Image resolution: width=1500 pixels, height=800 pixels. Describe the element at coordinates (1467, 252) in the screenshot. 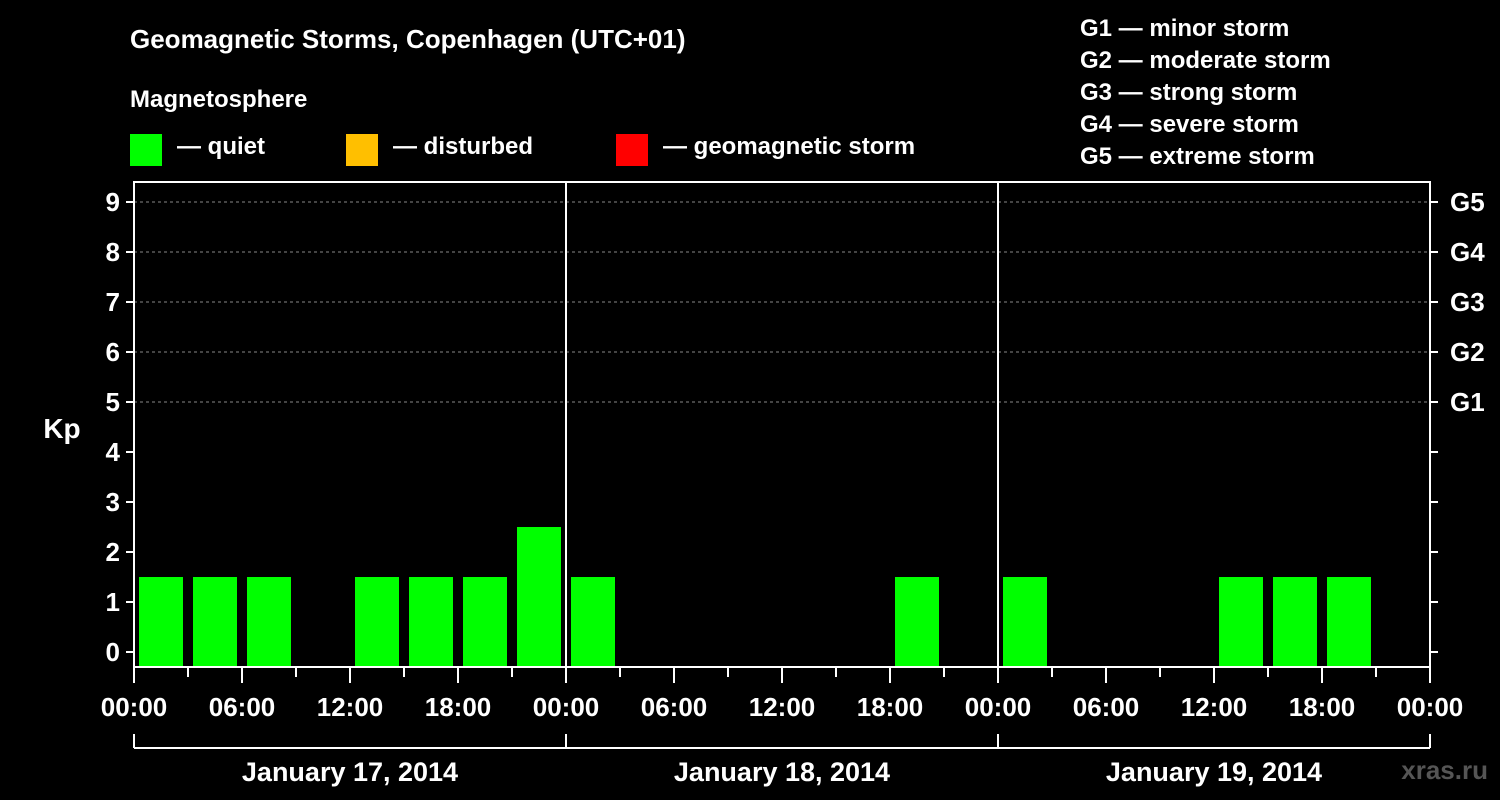

I see `right-axis-label-g4: G4` at that location.